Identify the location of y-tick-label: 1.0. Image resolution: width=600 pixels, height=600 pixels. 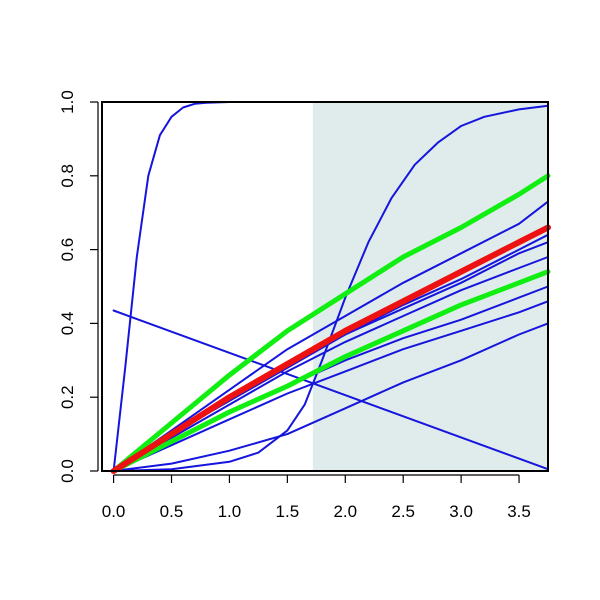
(67, 102).